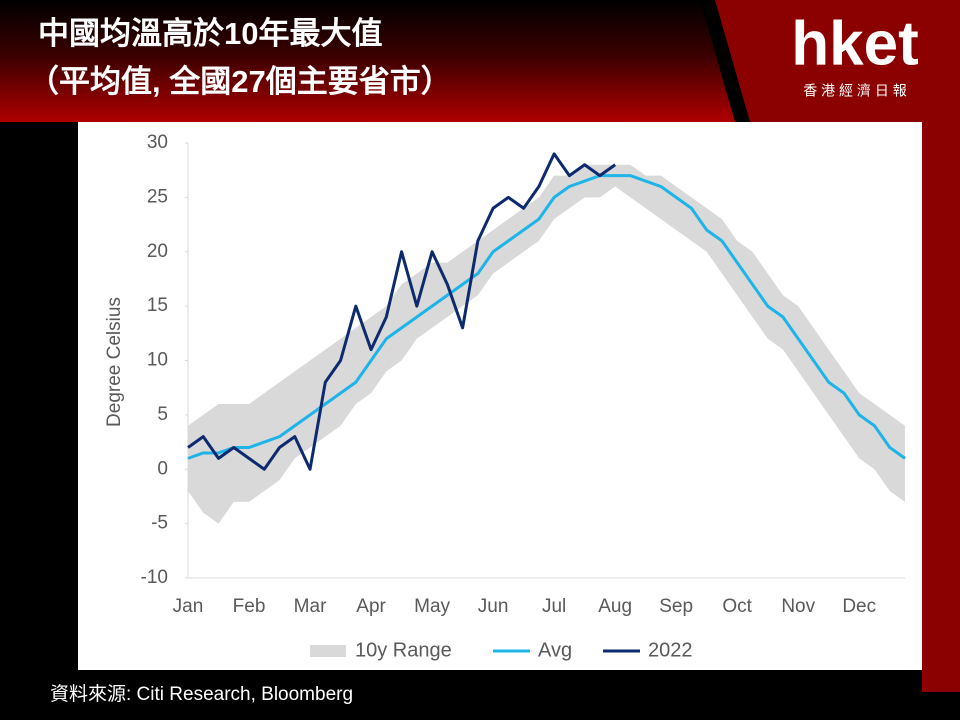 Image resolution: width=960 pixels, height=720 pixels. I want to click on source: 資料來源: Citi Research, Bloomberg, so click(201, 694).